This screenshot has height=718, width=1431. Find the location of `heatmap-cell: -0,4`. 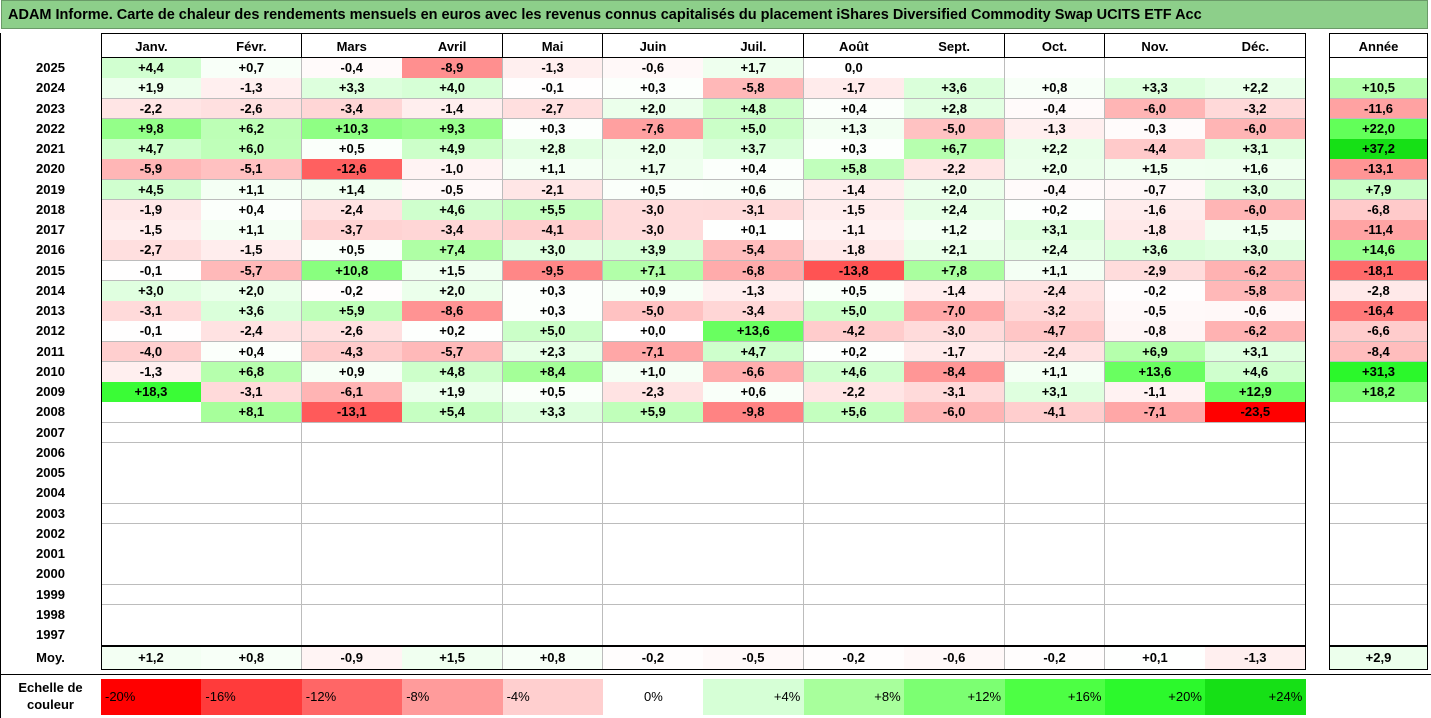

heatmap-cell: -0,4 is located at coordinates (1055, 109).